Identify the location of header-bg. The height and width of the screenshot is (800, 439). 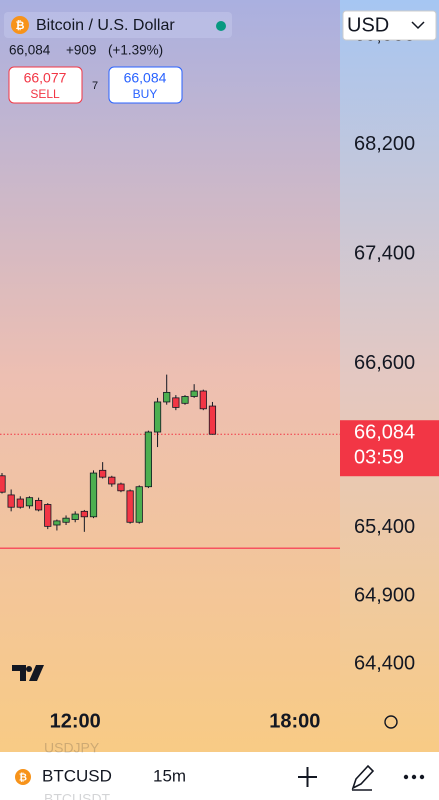
(118, 25).